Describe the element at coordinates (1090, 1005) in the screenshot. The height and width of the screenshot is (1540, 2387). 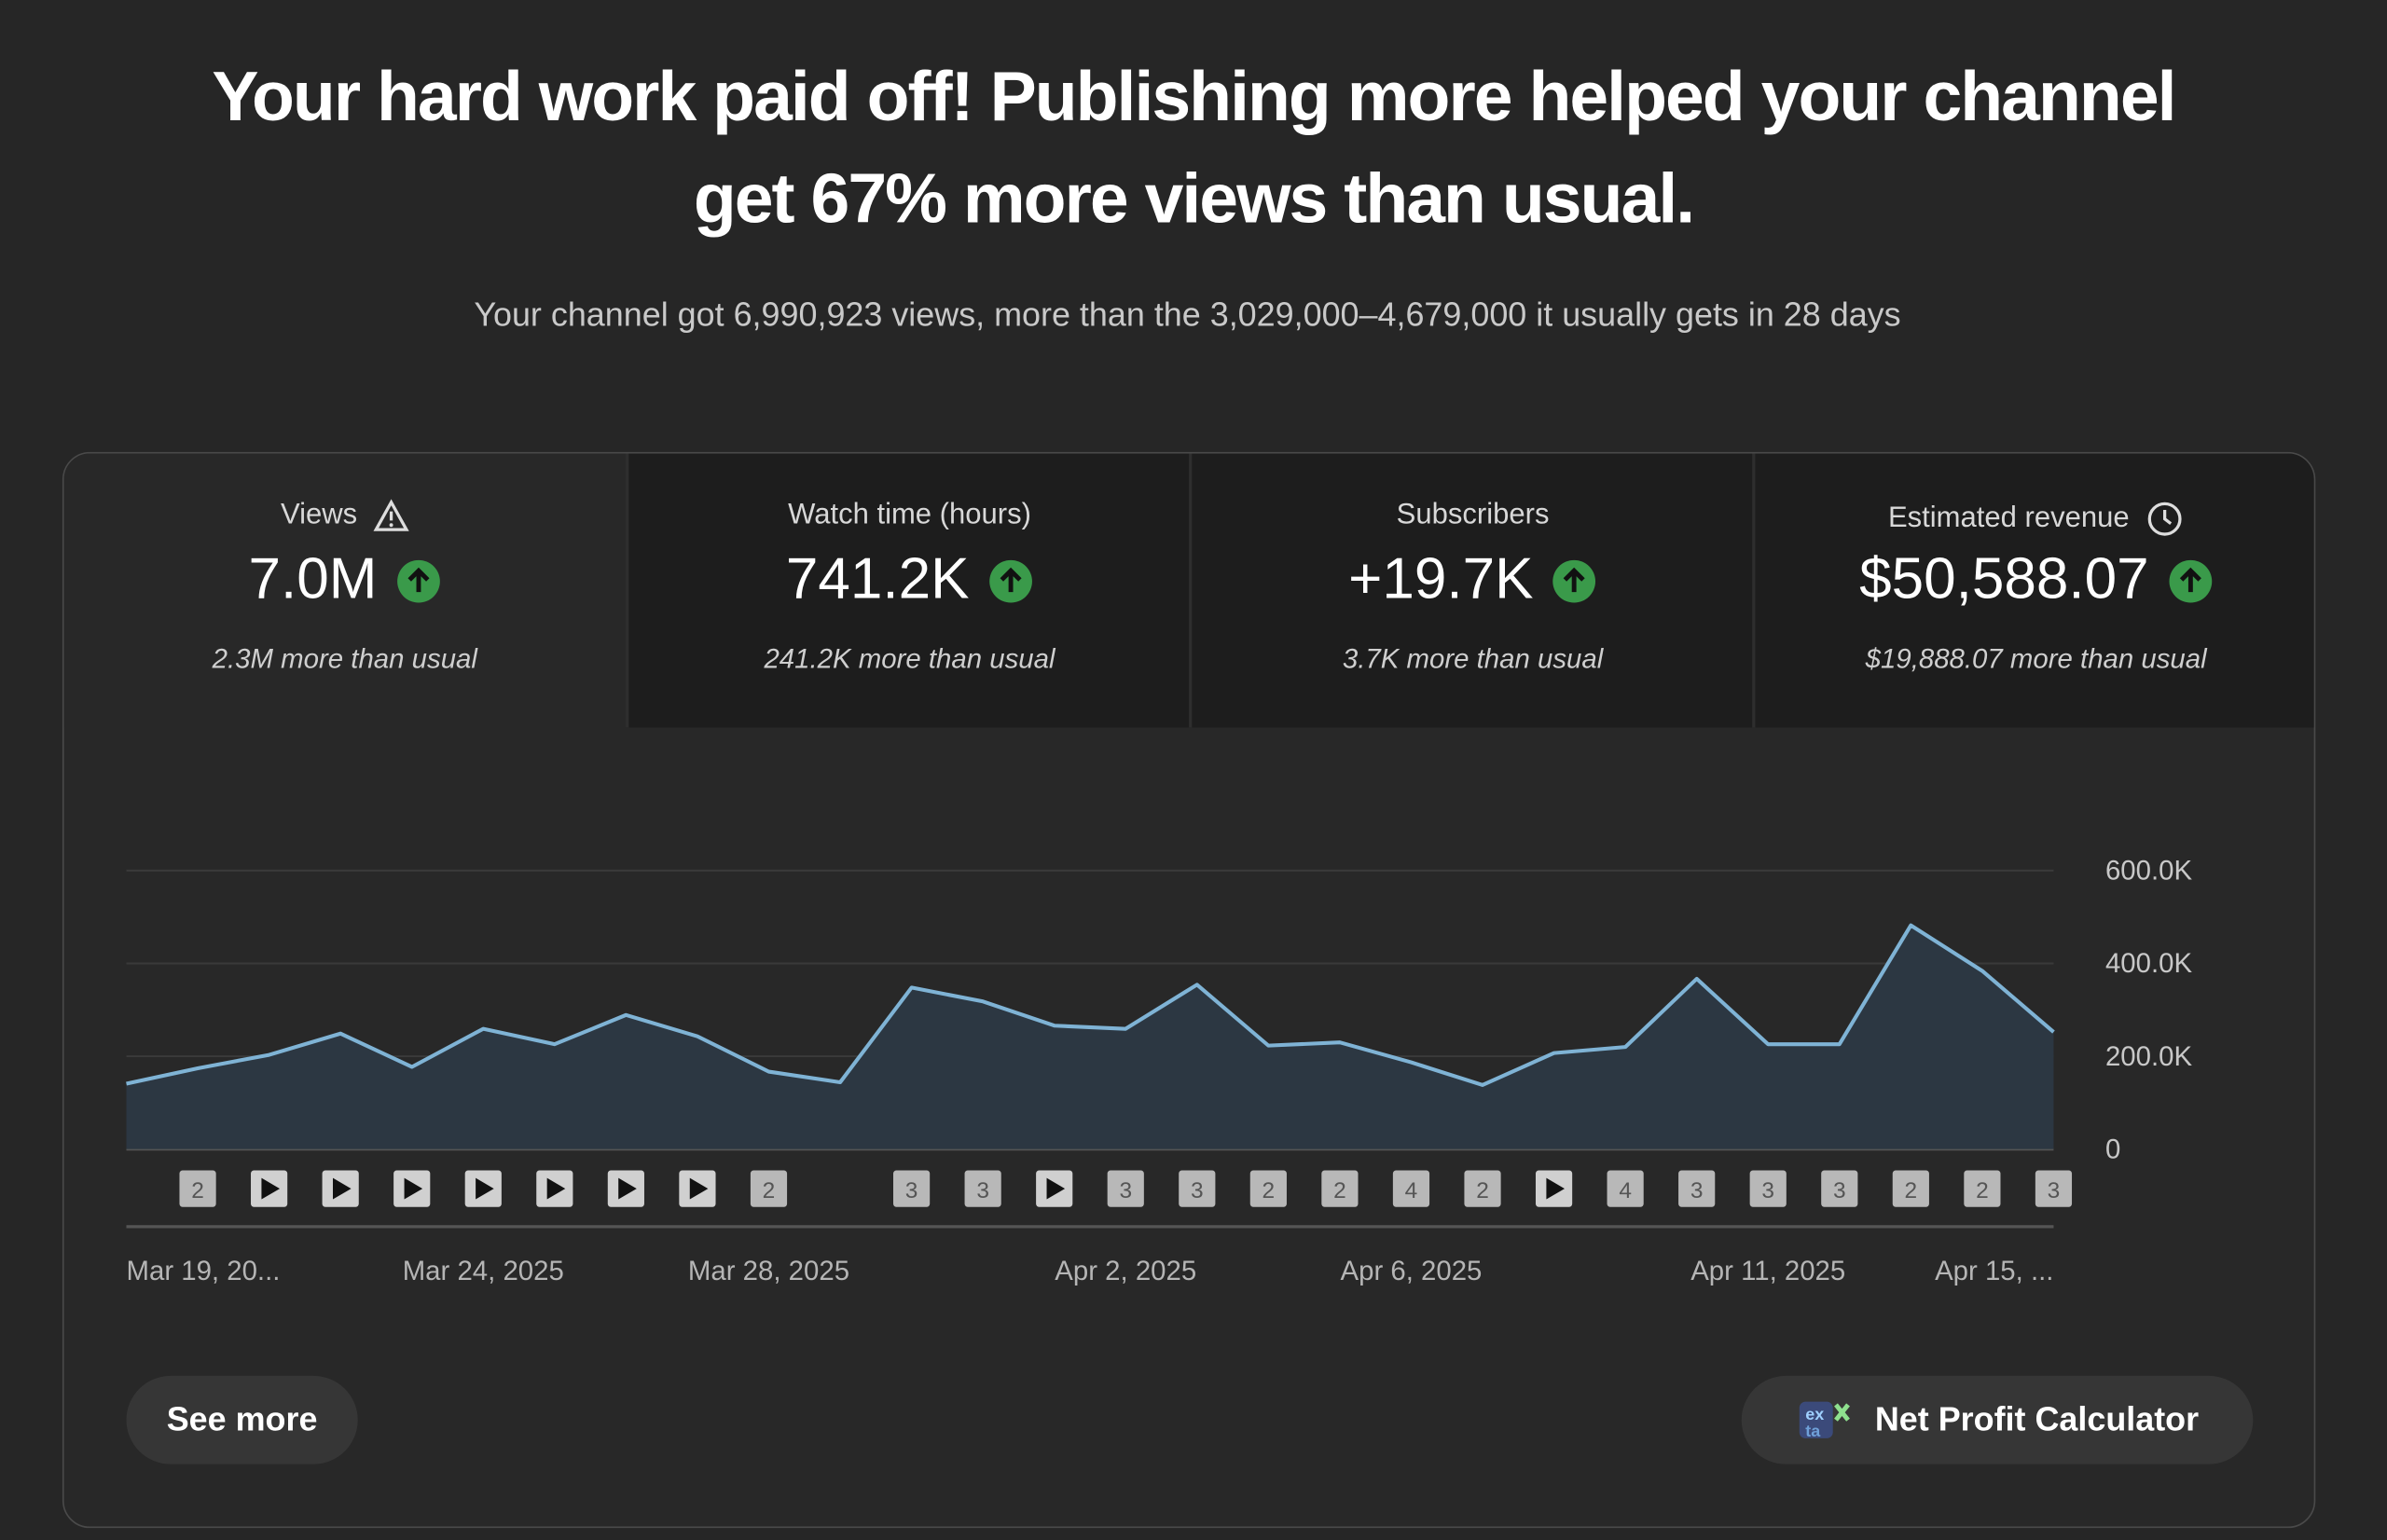
I see `area-line` at that location.